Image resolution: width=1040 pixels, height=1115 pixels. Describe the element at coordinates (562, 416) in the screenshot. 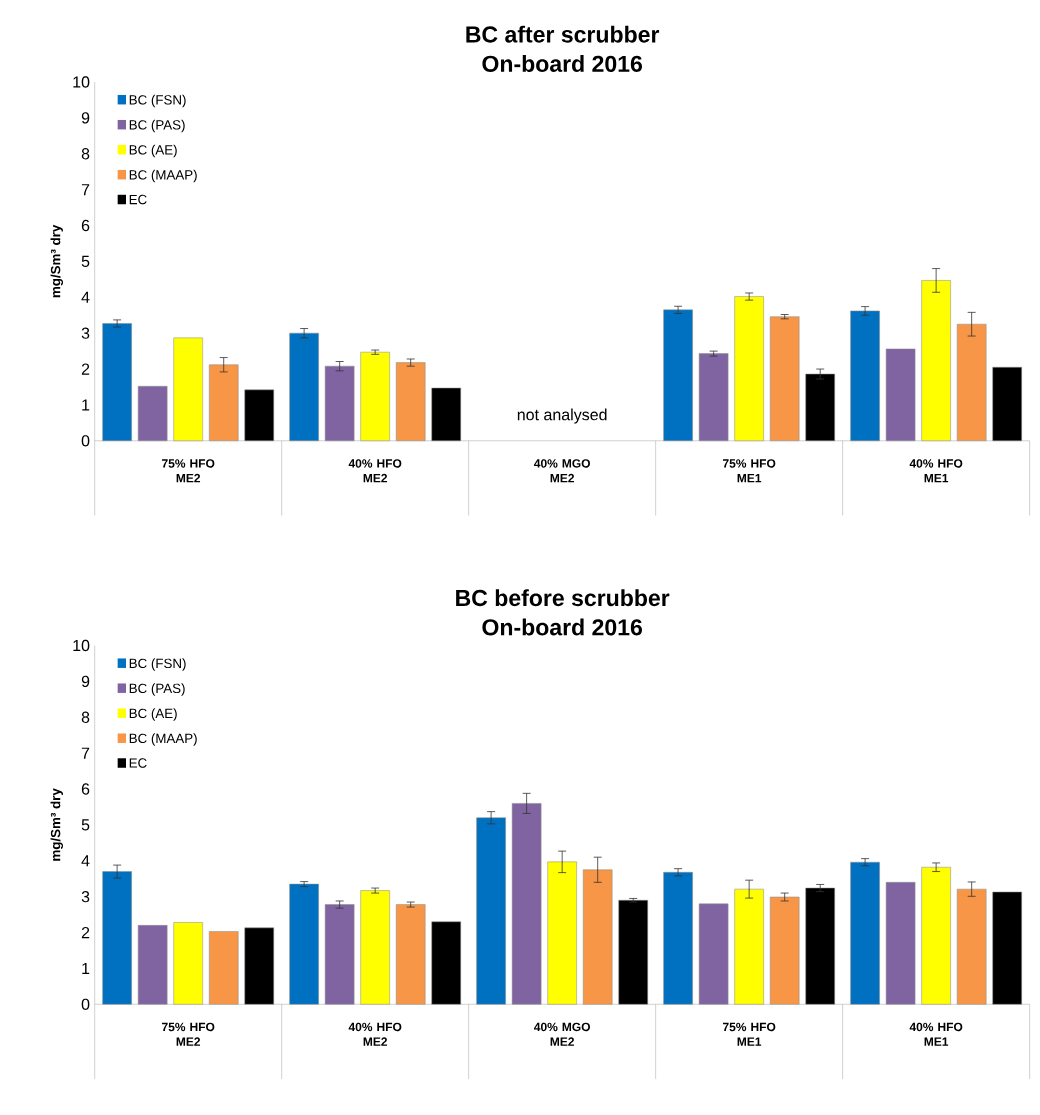

I see `annotation: not analysed` at that location.